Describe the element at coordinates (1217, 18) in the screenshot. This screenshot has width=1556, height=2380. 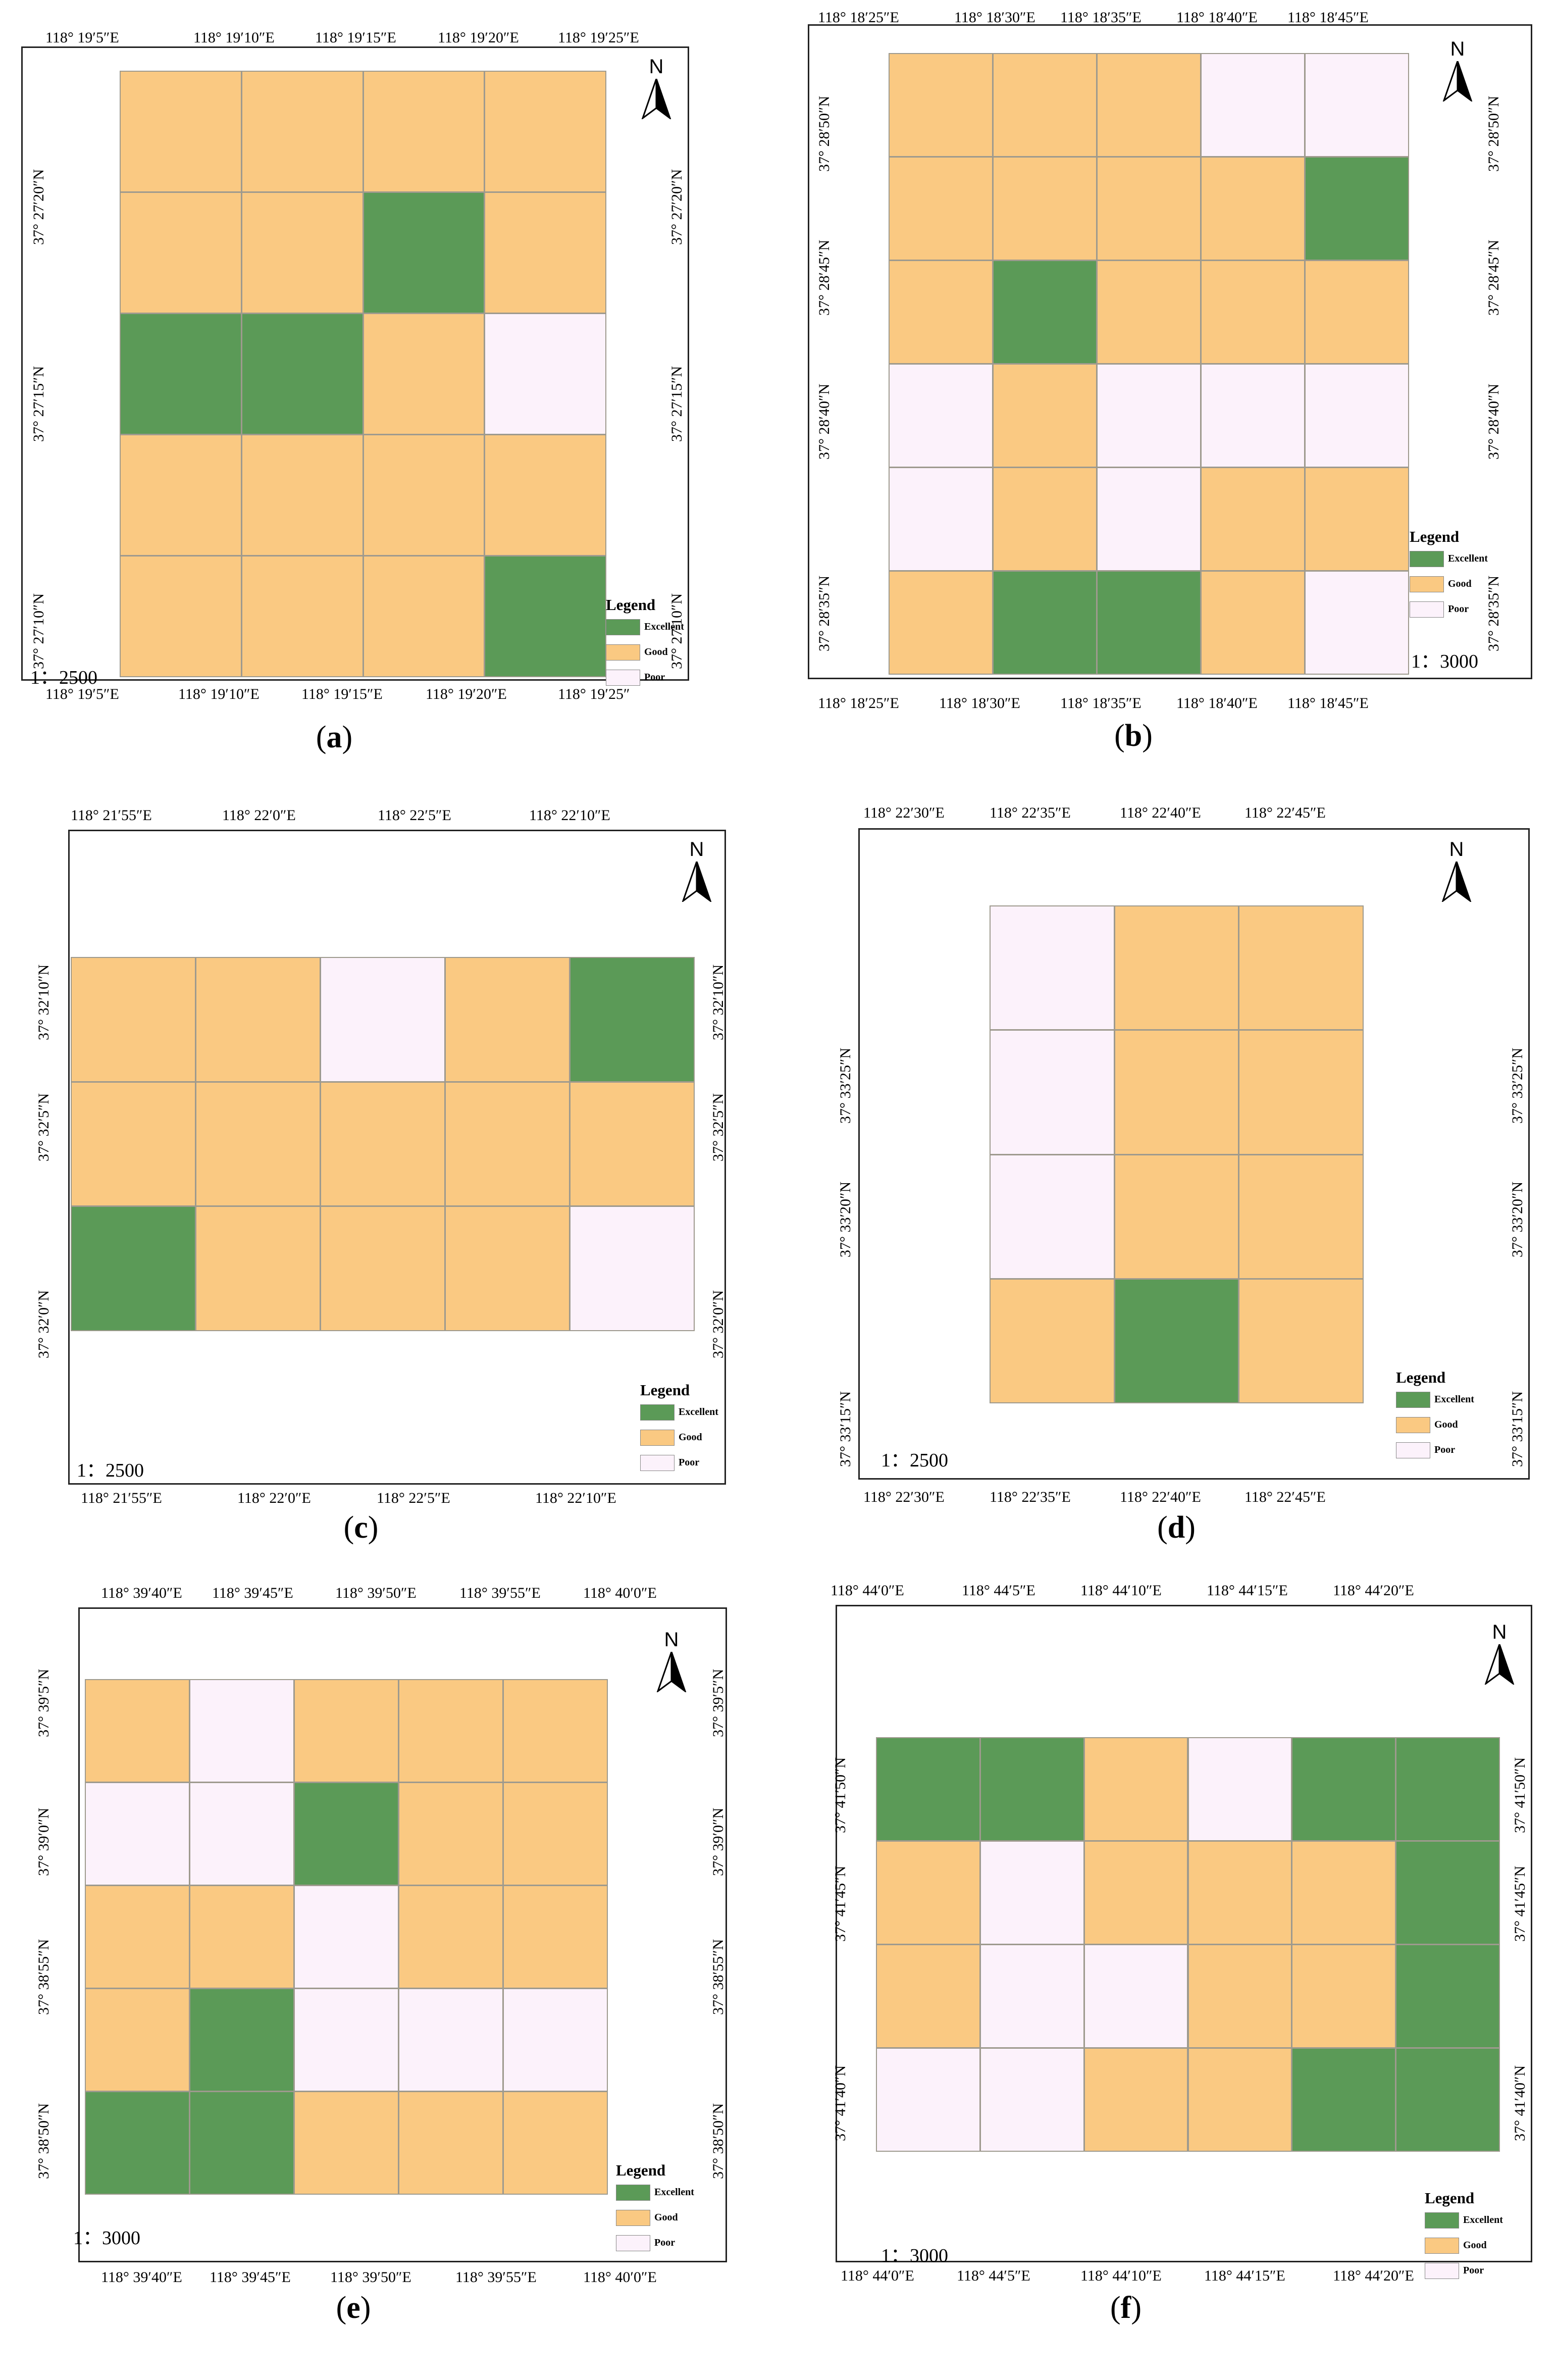
I see `top-longitude-label: 118° 18′40″E` at that location.